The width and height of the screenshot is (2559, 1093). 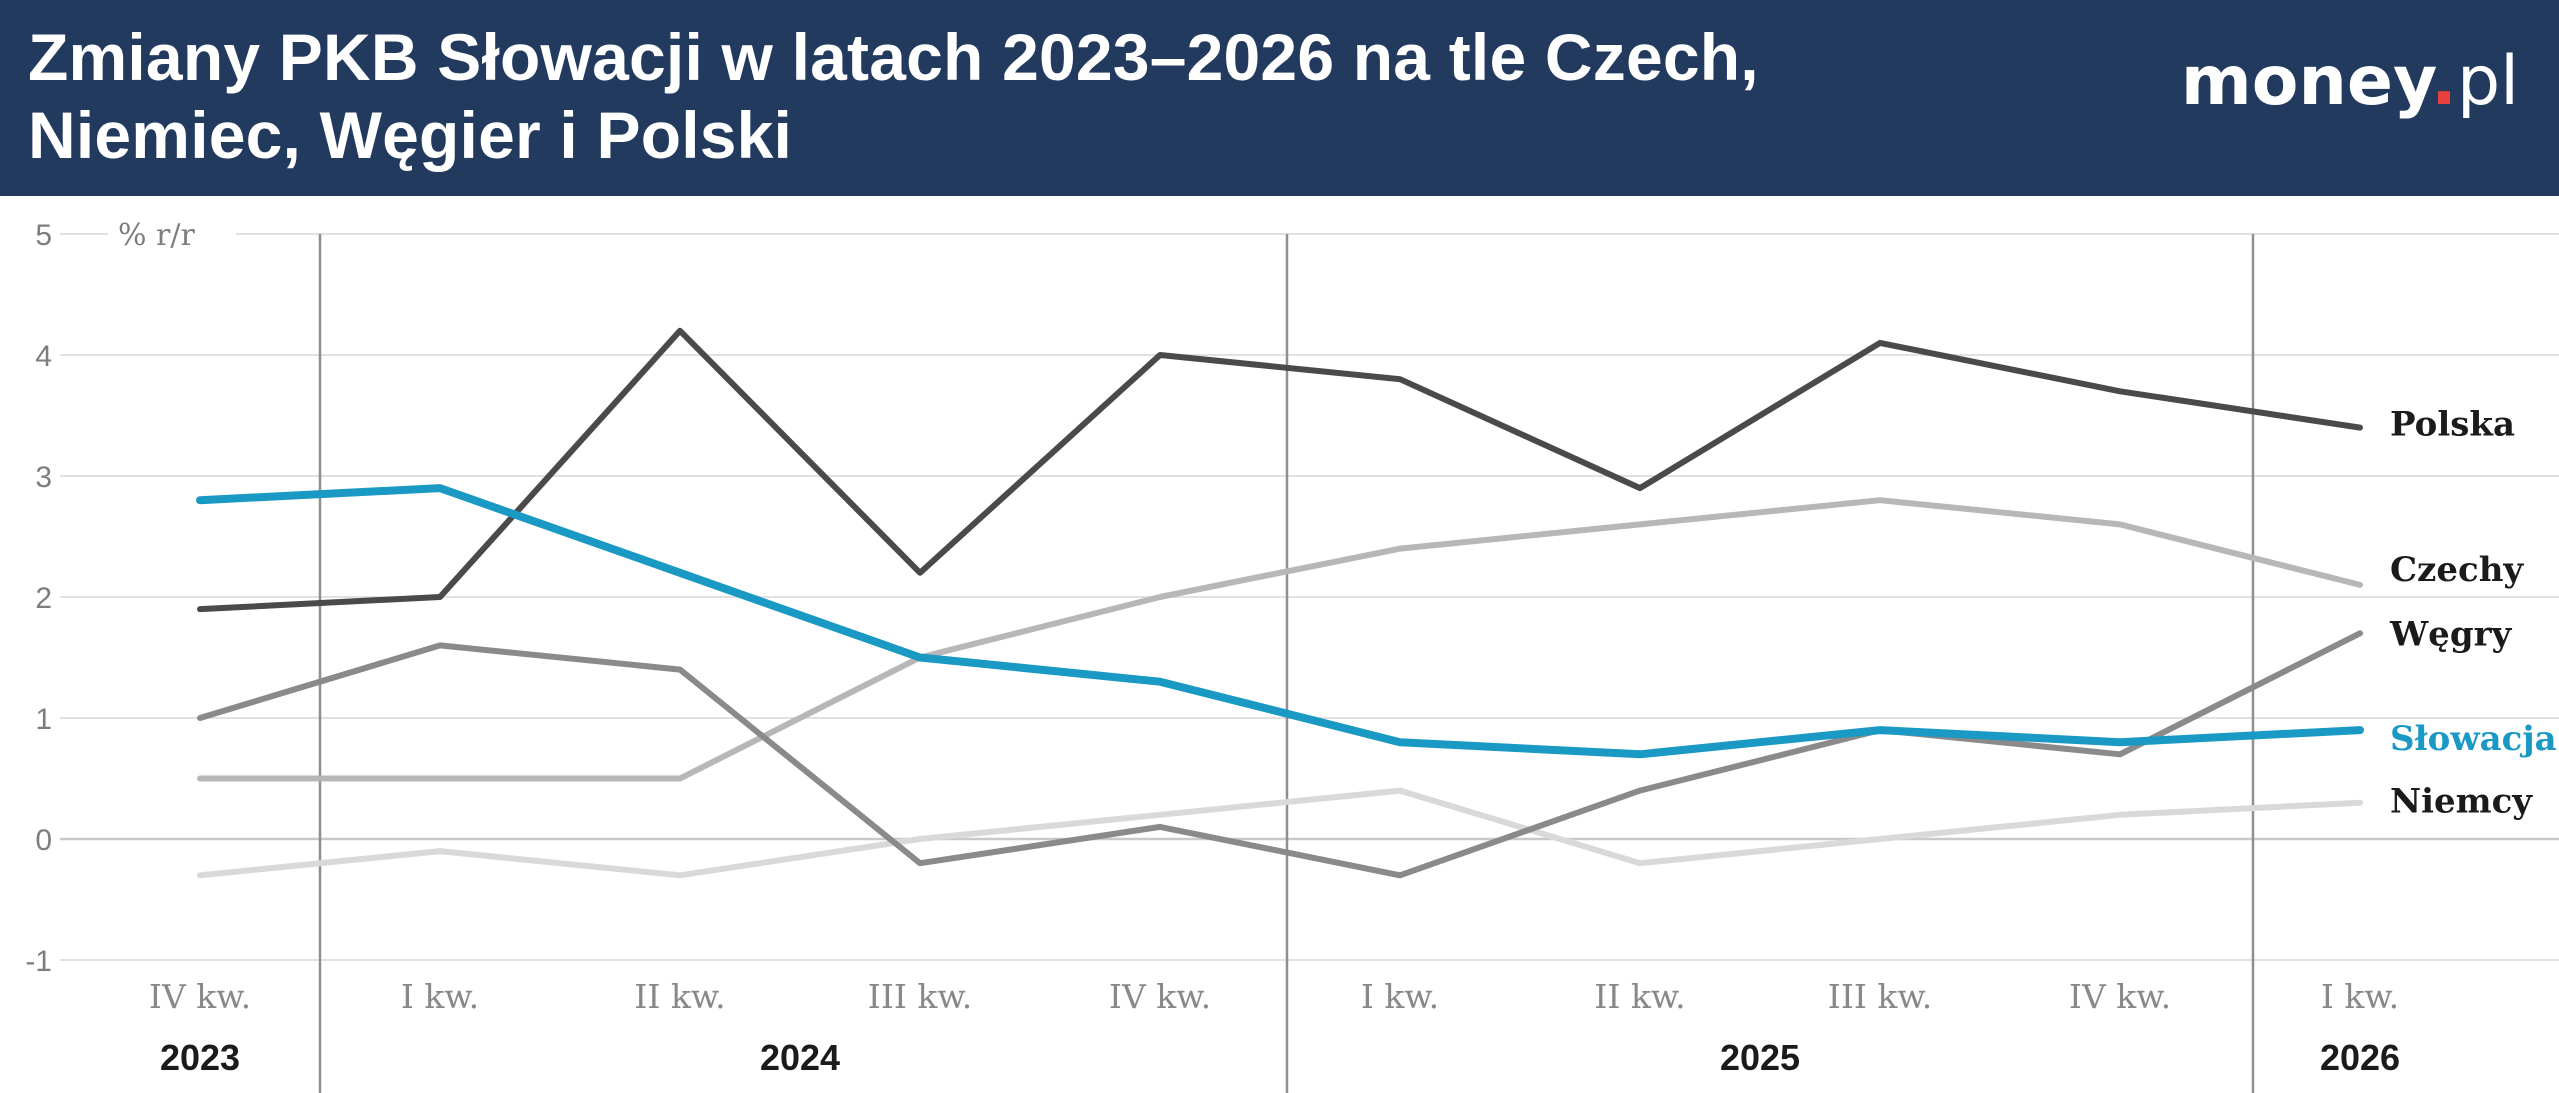 What do you see at coordinates (2487, 81) in the screenshot?
I see `logo-tld: pl` at bounding box center [2487, 81].